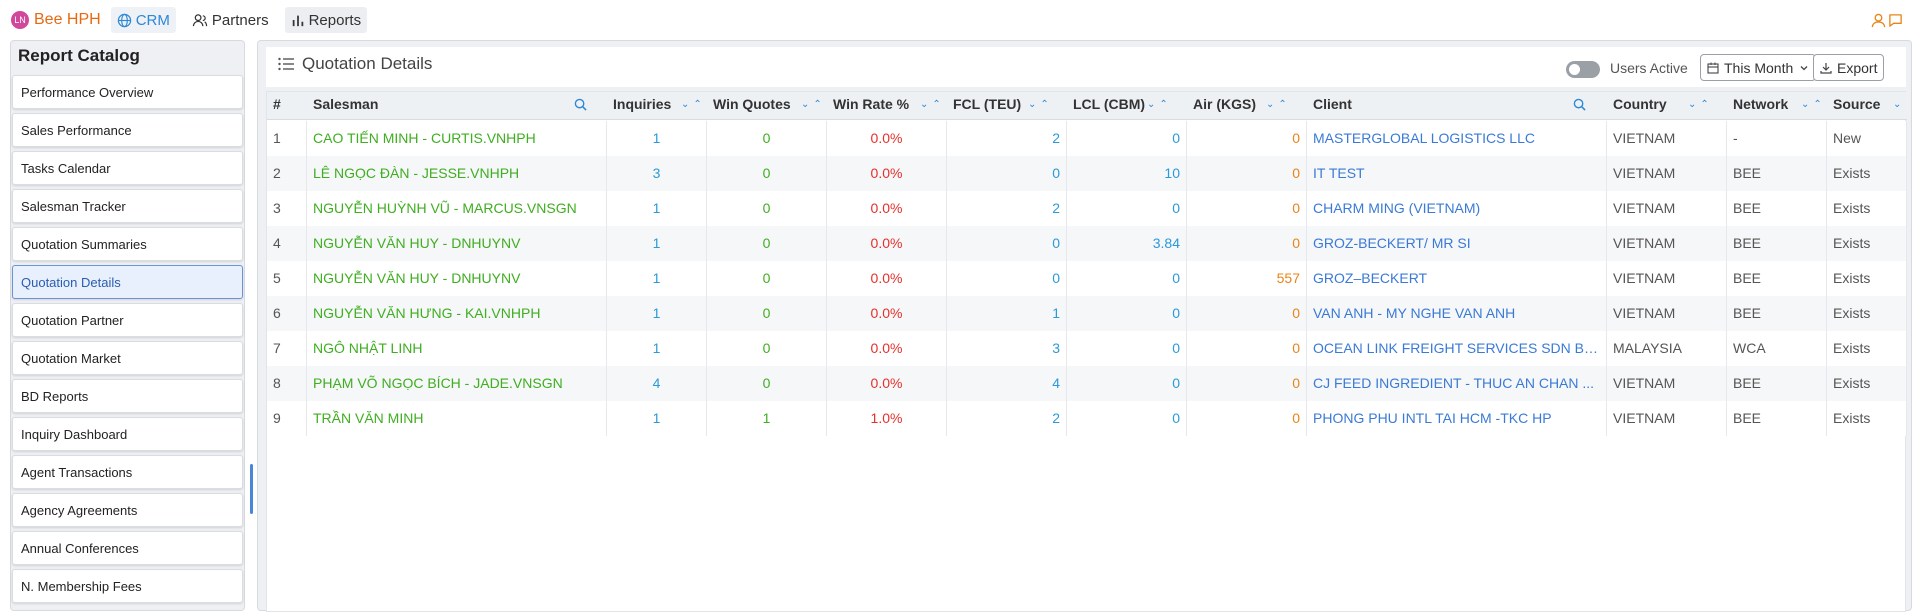 Image resolution: width=1919 pixels, height=612 pixels. I want to click on col-header-network: Network, so click(1761, 104).